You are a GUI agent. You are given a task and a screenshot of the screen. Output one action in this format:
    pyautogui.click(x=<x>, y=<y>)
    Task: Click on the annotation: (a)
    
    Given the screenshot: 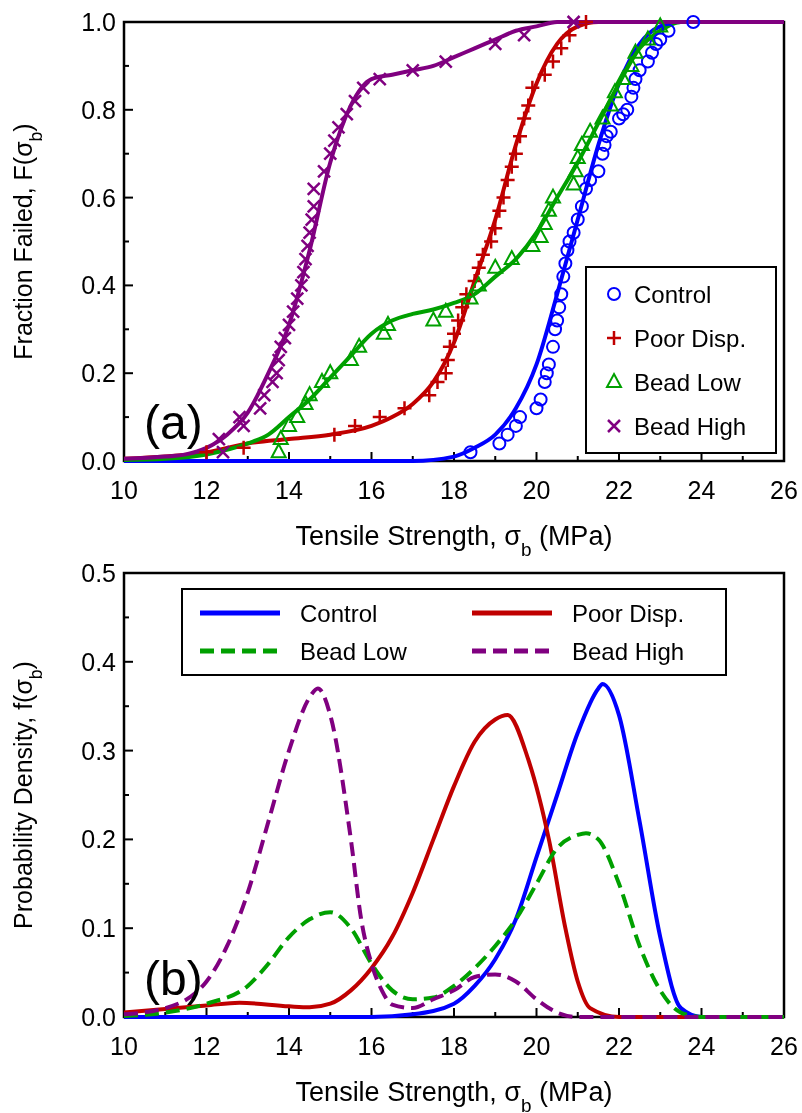 What is the action you would take?
    pyautogui.click(x=173, y=422)
    